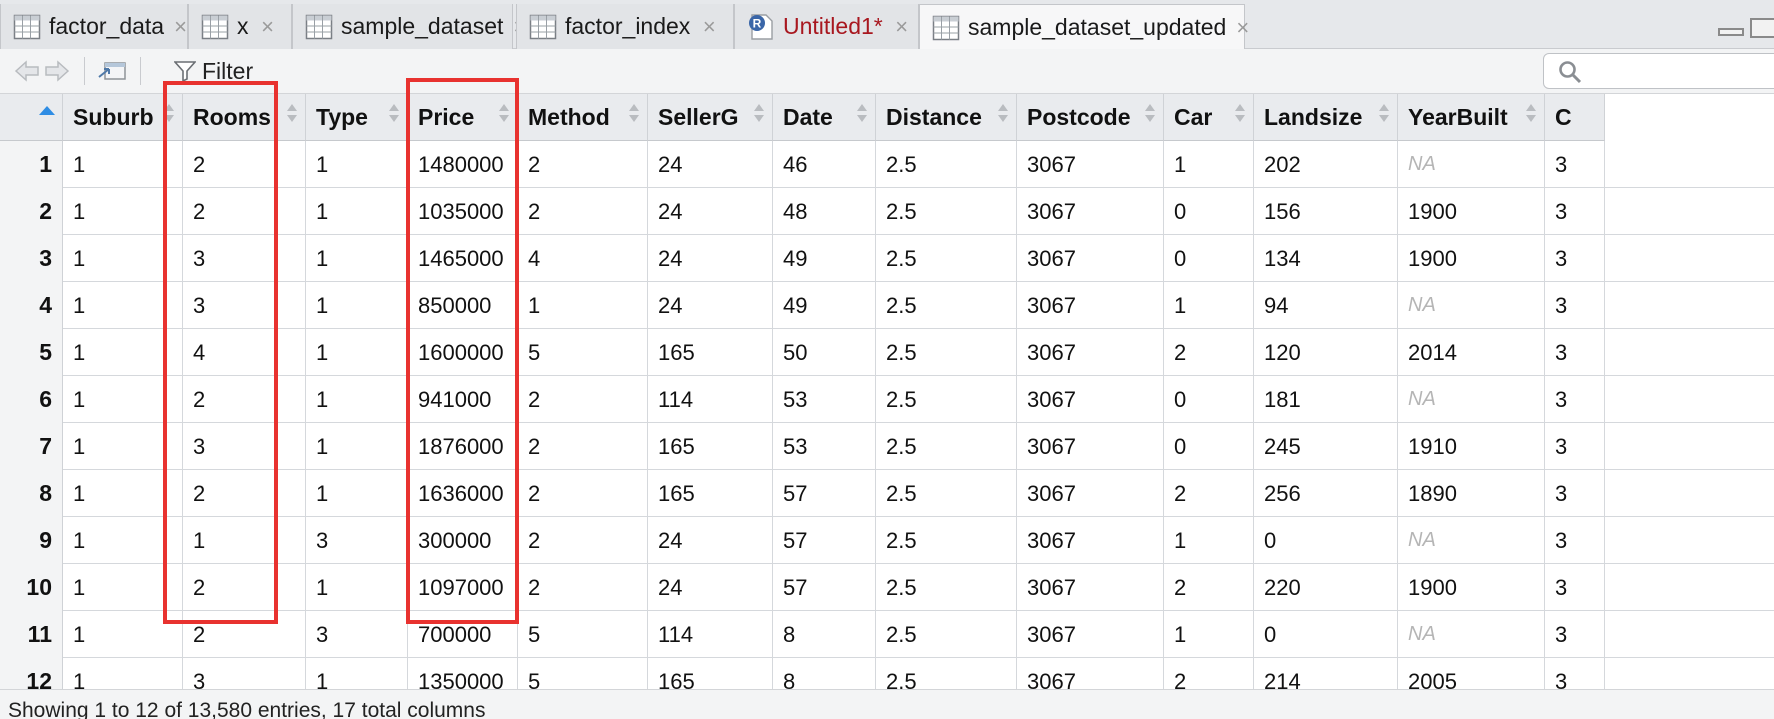 The image size is (1774, 719). I want to click on table-row: 5 1 4 1 1600000 5 165 50 2.5 3067 2 120 2014 3, so click(887, 352).